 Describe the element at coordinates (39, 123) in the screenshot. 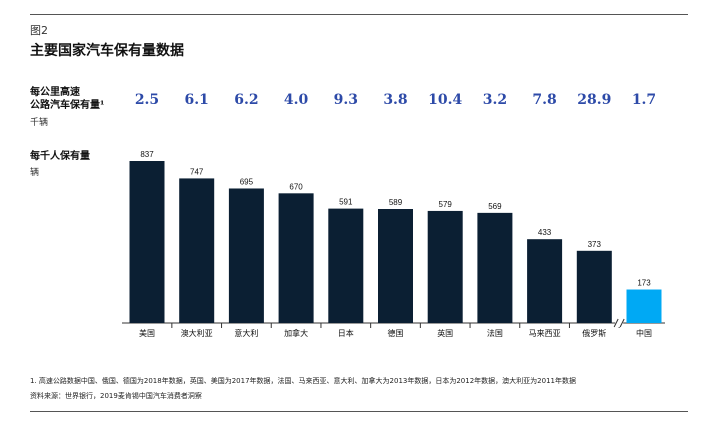

I see `highway-row-unit: 千辆` at that location.